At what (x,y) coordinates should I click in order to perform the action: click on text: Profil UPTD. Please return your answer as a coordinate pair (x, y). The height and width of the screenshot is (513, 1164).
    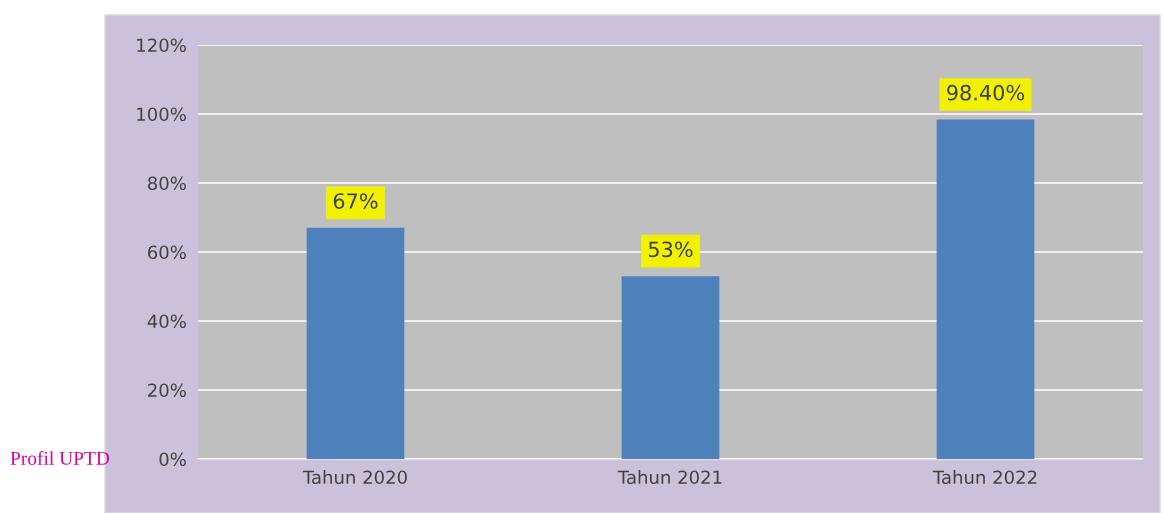
    Looking at the image, I should click on (60, 457).